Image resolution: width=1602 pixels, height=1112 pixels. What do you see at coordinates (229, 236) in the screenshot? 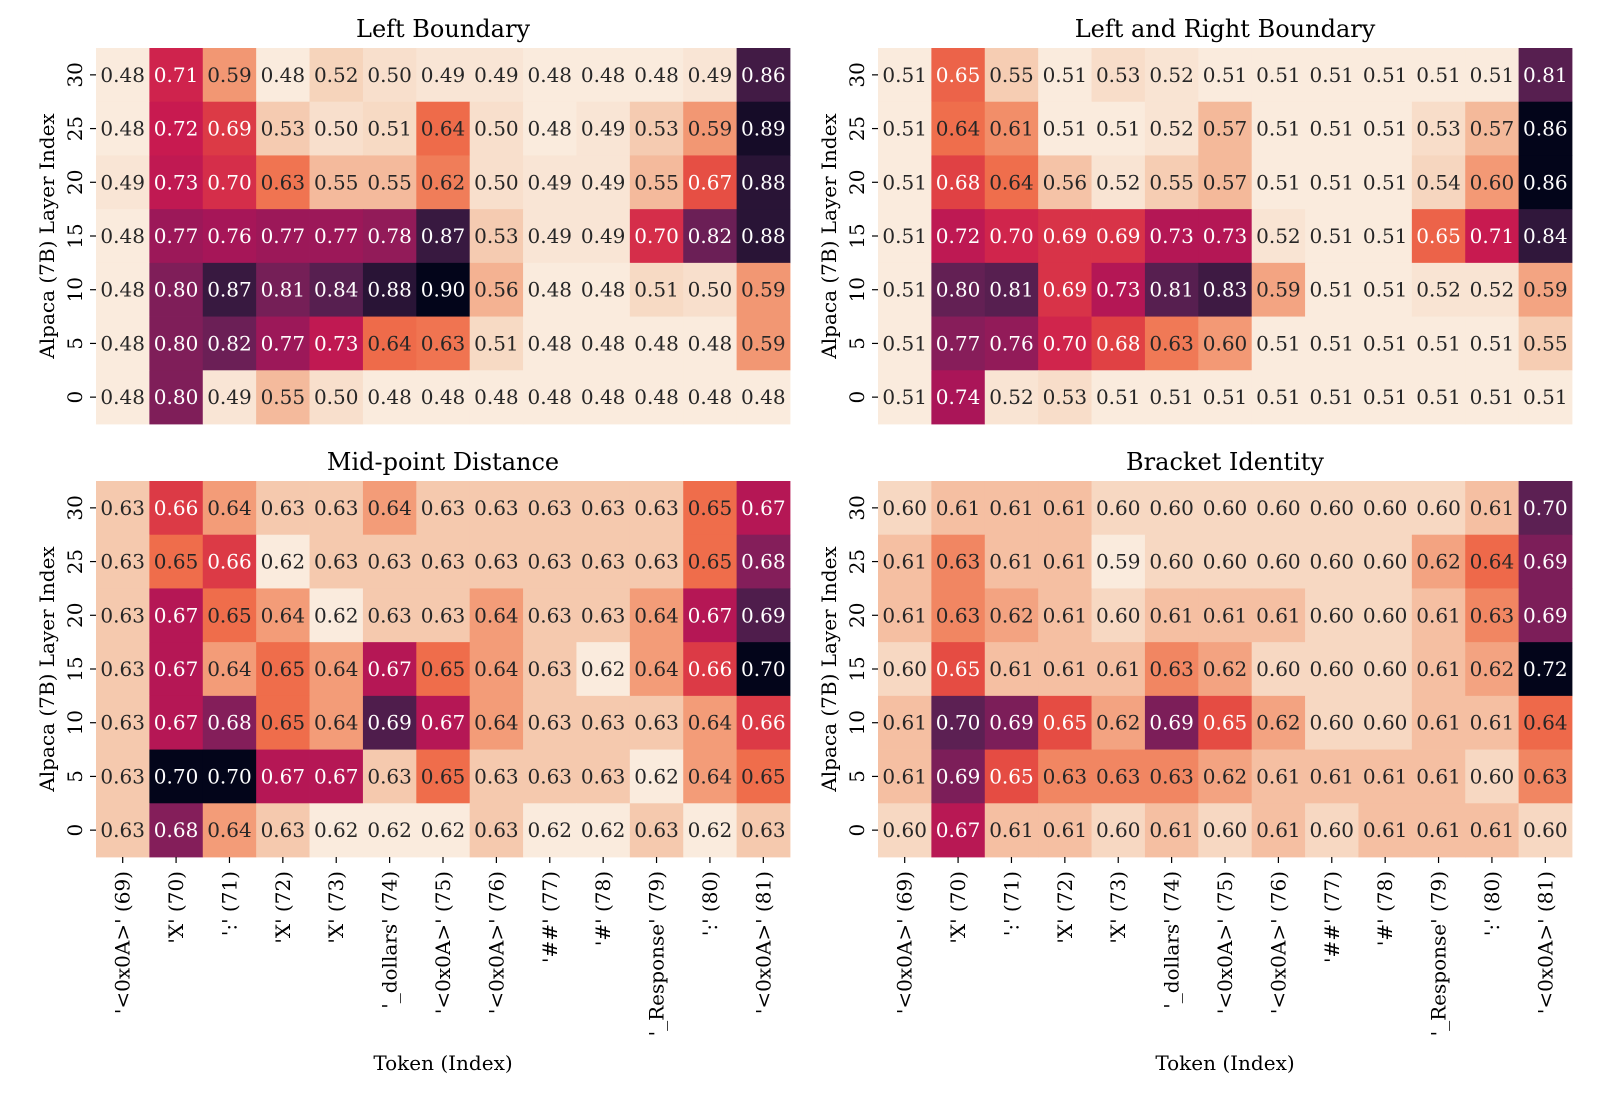
I see `cell-value-label: 0.76` at bounding box center [229, 236].